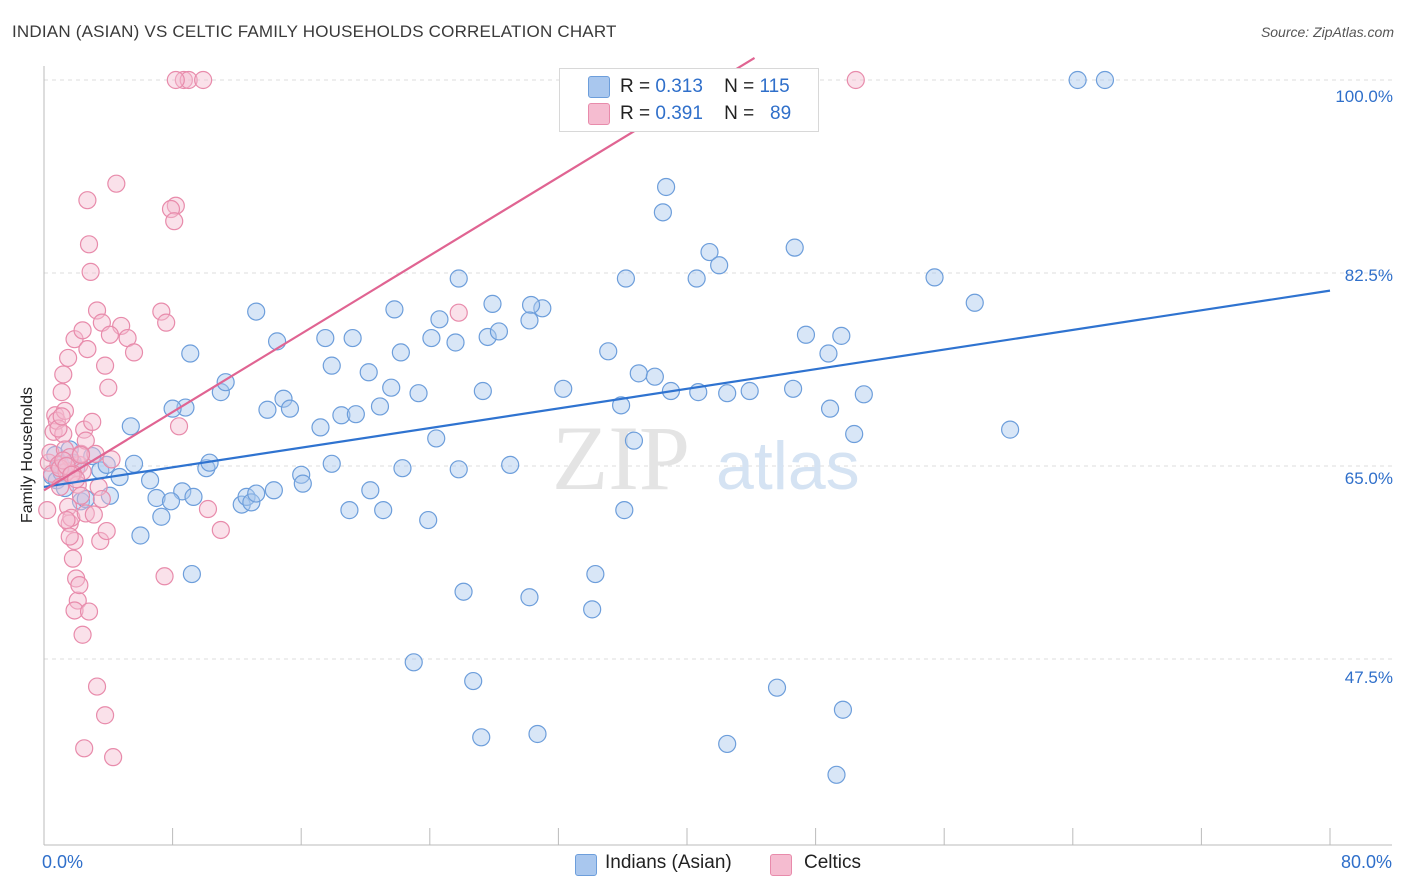 The image size is (1406, 892). Describe the element at coordinates (1369, 275) in the screenshot. I see `y-tick-label-2: 82.5%` at that location.